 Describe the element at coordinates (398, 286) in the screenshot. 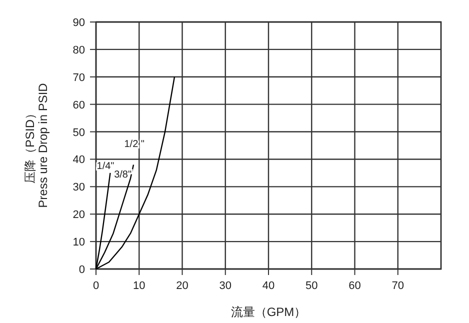

I see `x-tick-label: 70` at that location.